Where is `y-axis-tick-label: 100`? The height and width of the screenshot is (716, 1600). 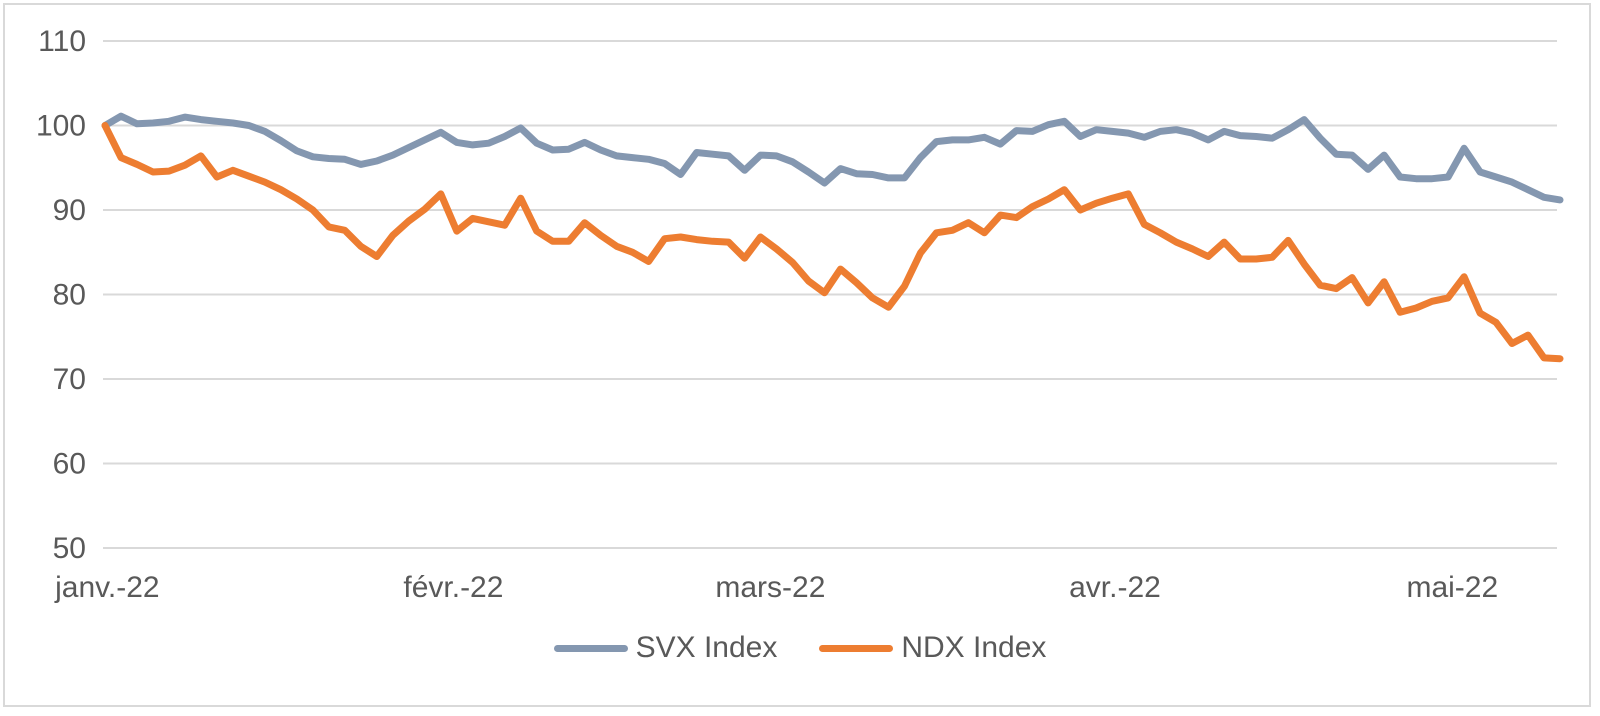
y-axis-tick-label: 100 is located at coordinates (61, 126).